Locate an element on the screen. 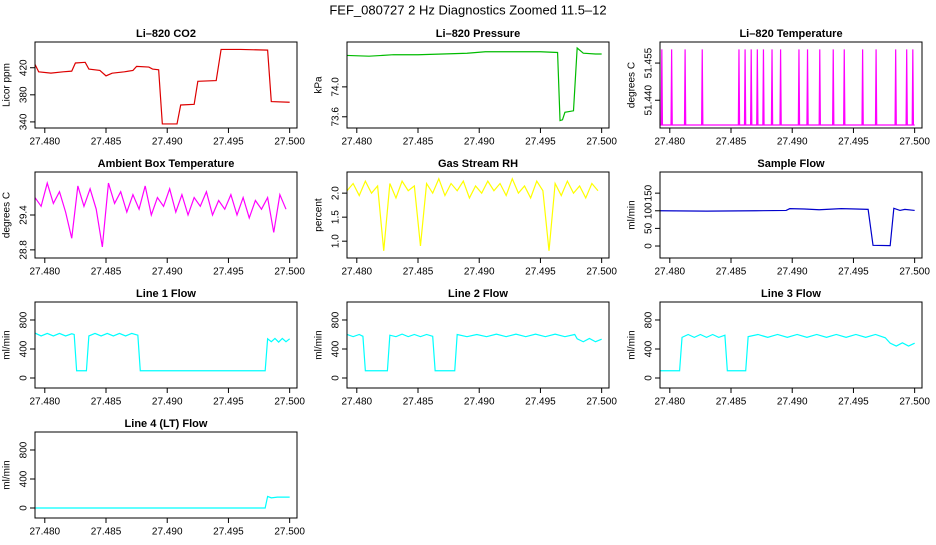  panel-title: Line 1 Flow is located at coordinates (166, 294).